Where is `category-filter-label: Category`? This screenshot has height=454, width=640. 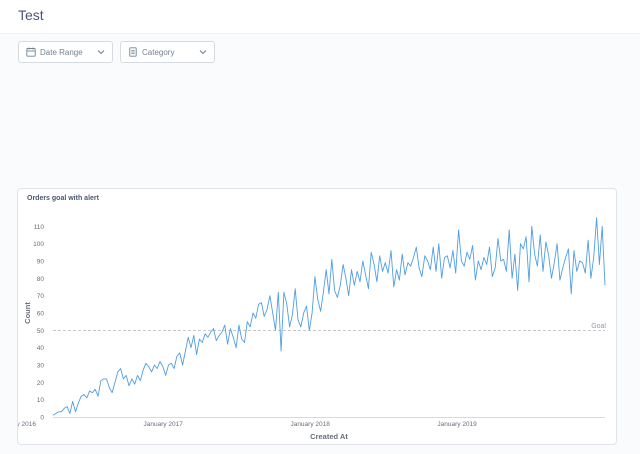
category-filter-label: Category is located at coordinates (158, 52).